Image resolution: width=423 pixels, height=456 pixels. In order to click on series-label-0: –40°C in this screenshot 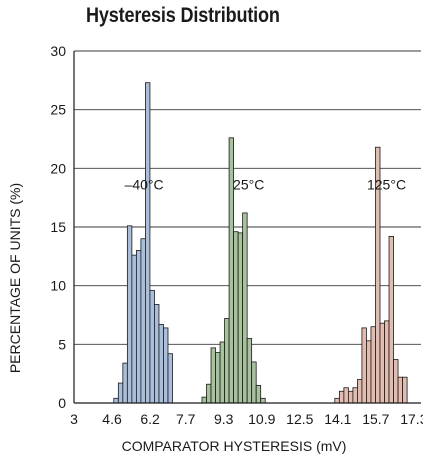, I will do `click(144, 184)`.